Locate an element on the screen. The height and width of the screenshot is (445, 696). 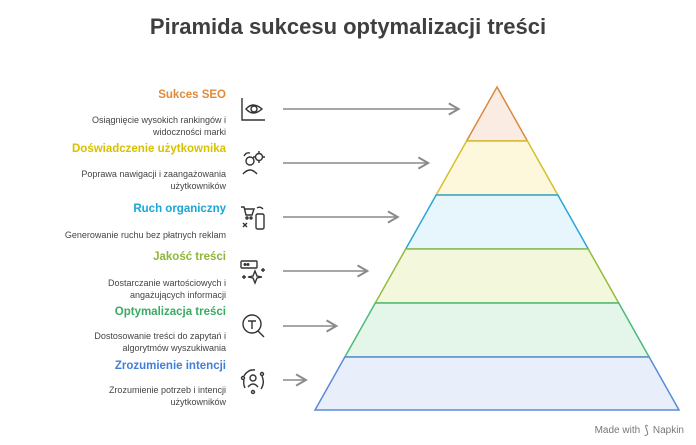
sparkle-window-icon is located at coordinates (253, 272).